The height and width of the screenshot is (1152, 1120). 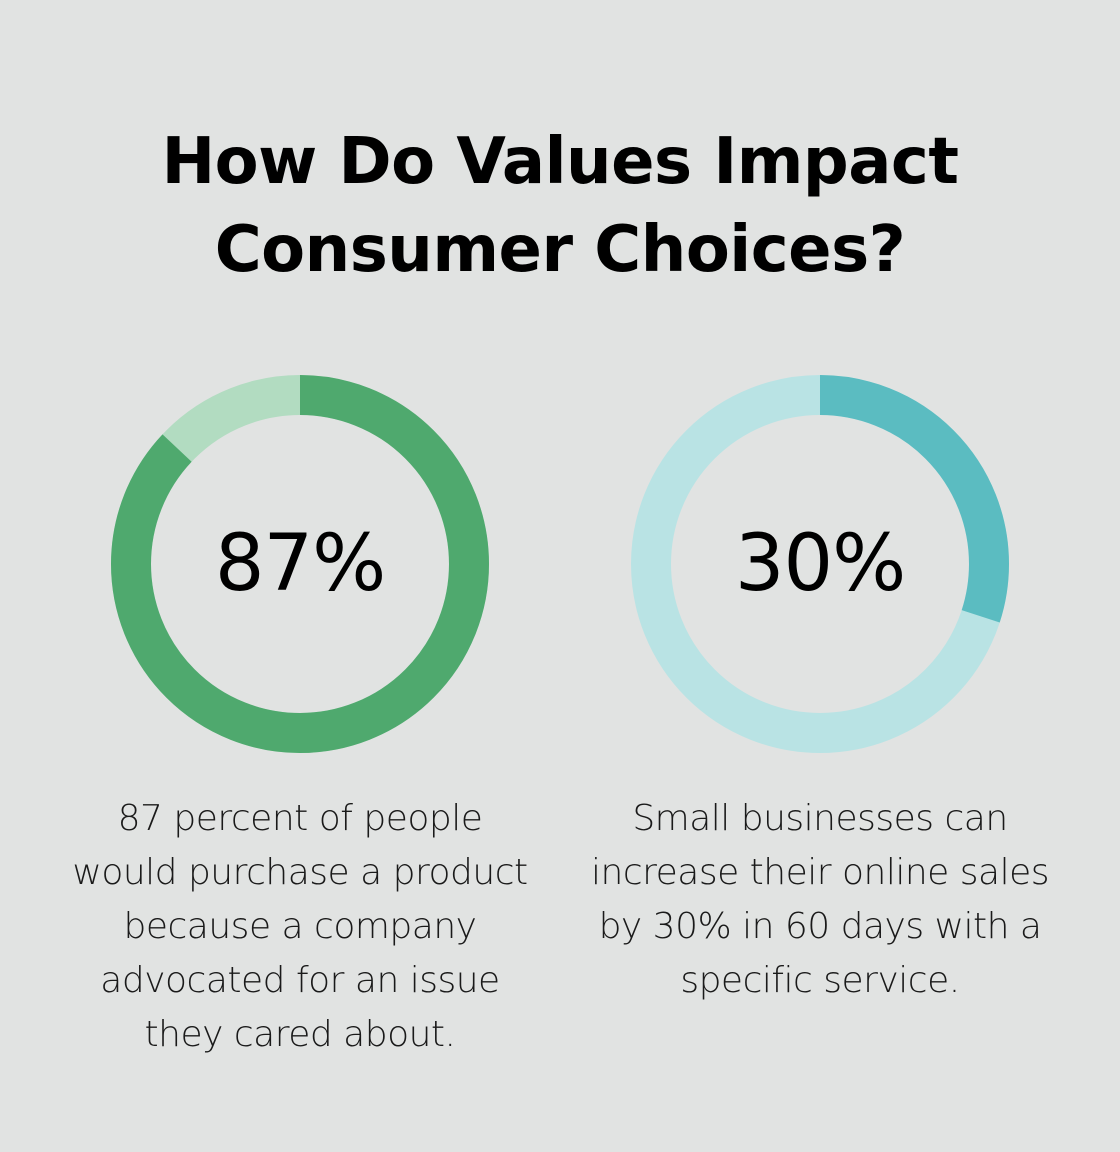 What do you see at coordinates (820, 980) in the screenshot?
I see `description-line: specific service.` at bounding box center [820, 980].